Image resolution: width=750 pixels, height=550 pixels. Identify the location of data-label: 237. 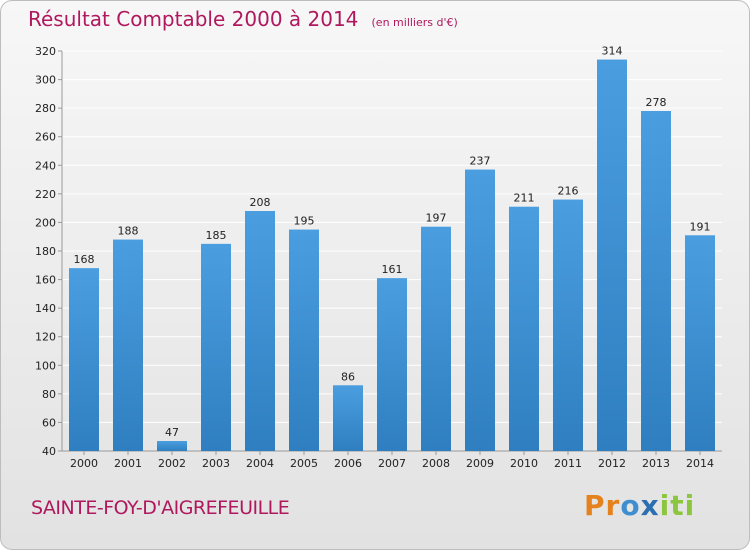
(480, 161).